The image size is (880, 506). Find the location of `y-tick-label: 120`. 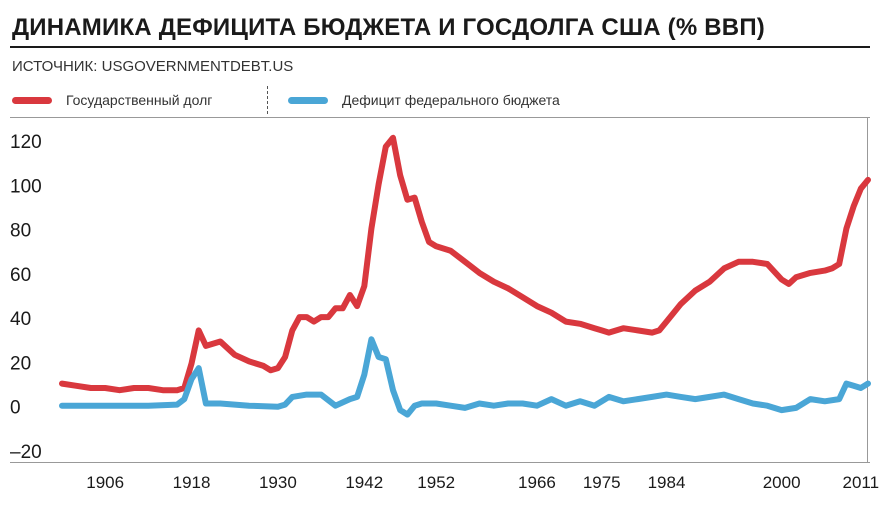

y-tick-label: 120 is located at coordinates (26, 142).